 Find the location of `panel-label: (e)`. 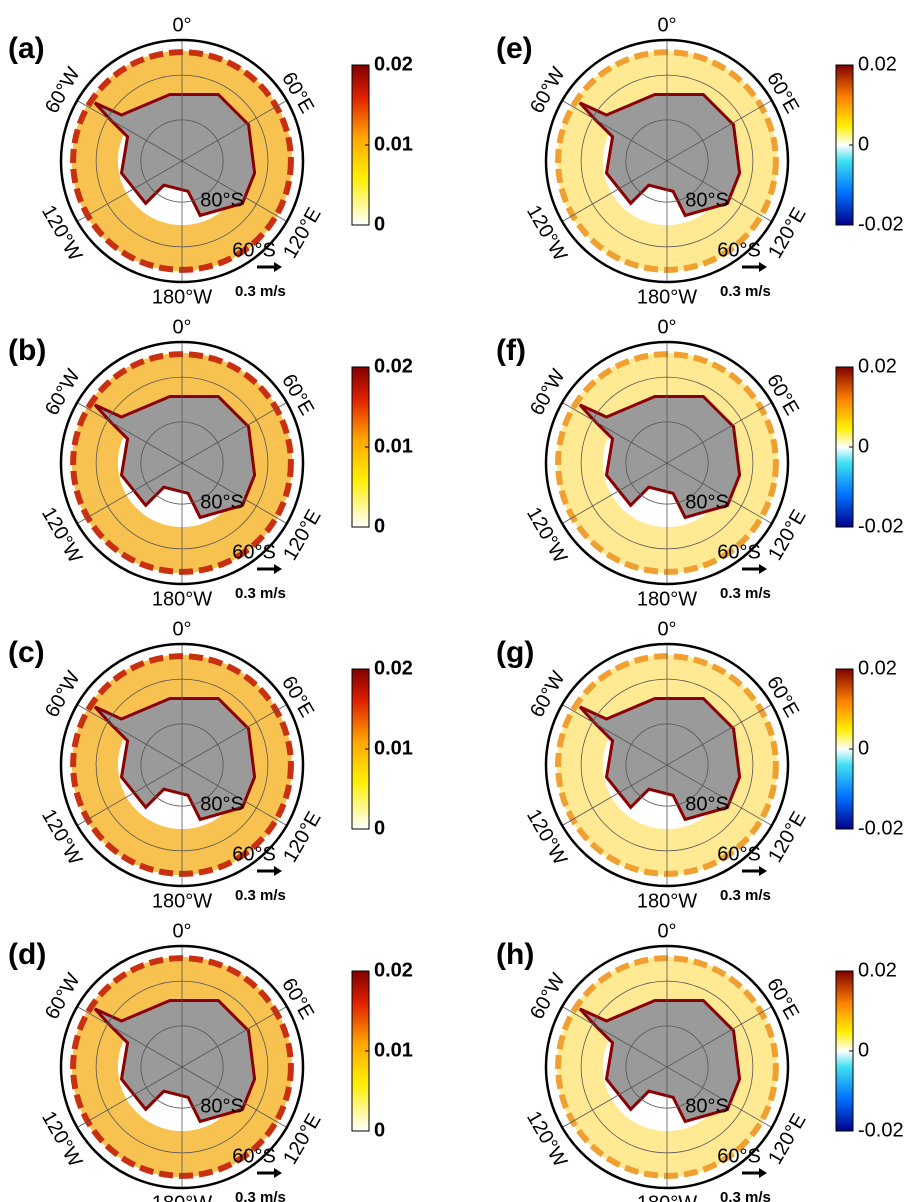

panel-label: (e) is located at coordinates (514, 48).